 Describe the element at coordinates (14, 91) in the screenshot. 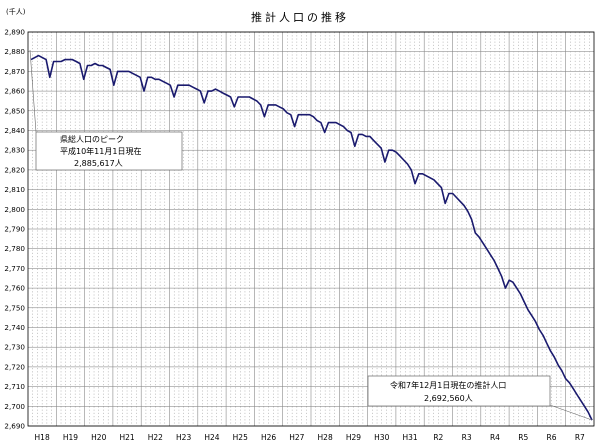

I see `y-tick-label: 2,860` at that location.